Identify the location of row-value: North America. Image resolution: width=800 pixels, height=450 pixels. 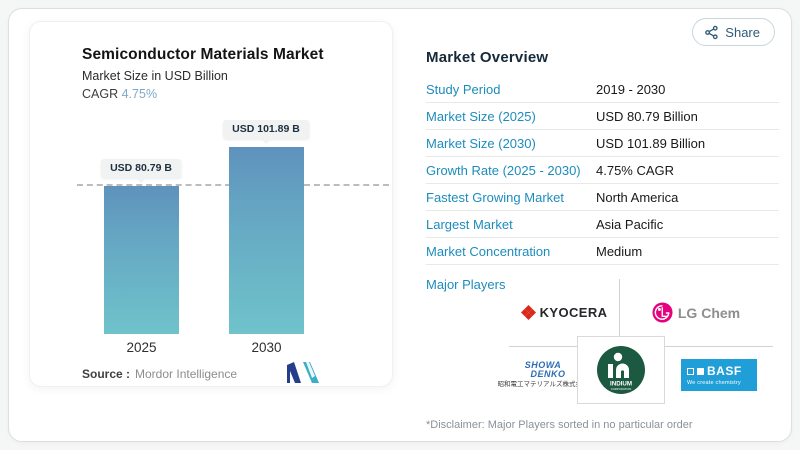
(637, 197).